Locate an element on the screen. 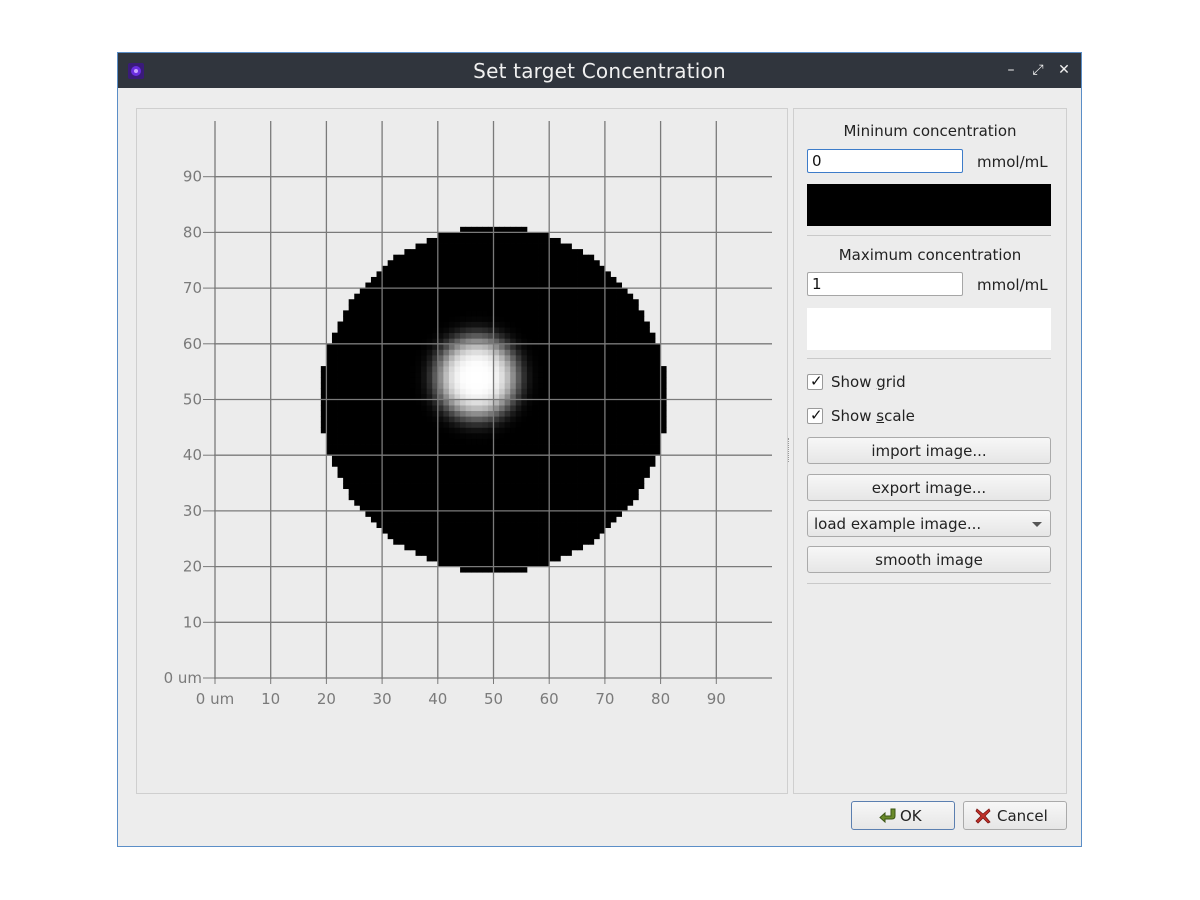  splitter-handle is located at coordinates (790, 450).